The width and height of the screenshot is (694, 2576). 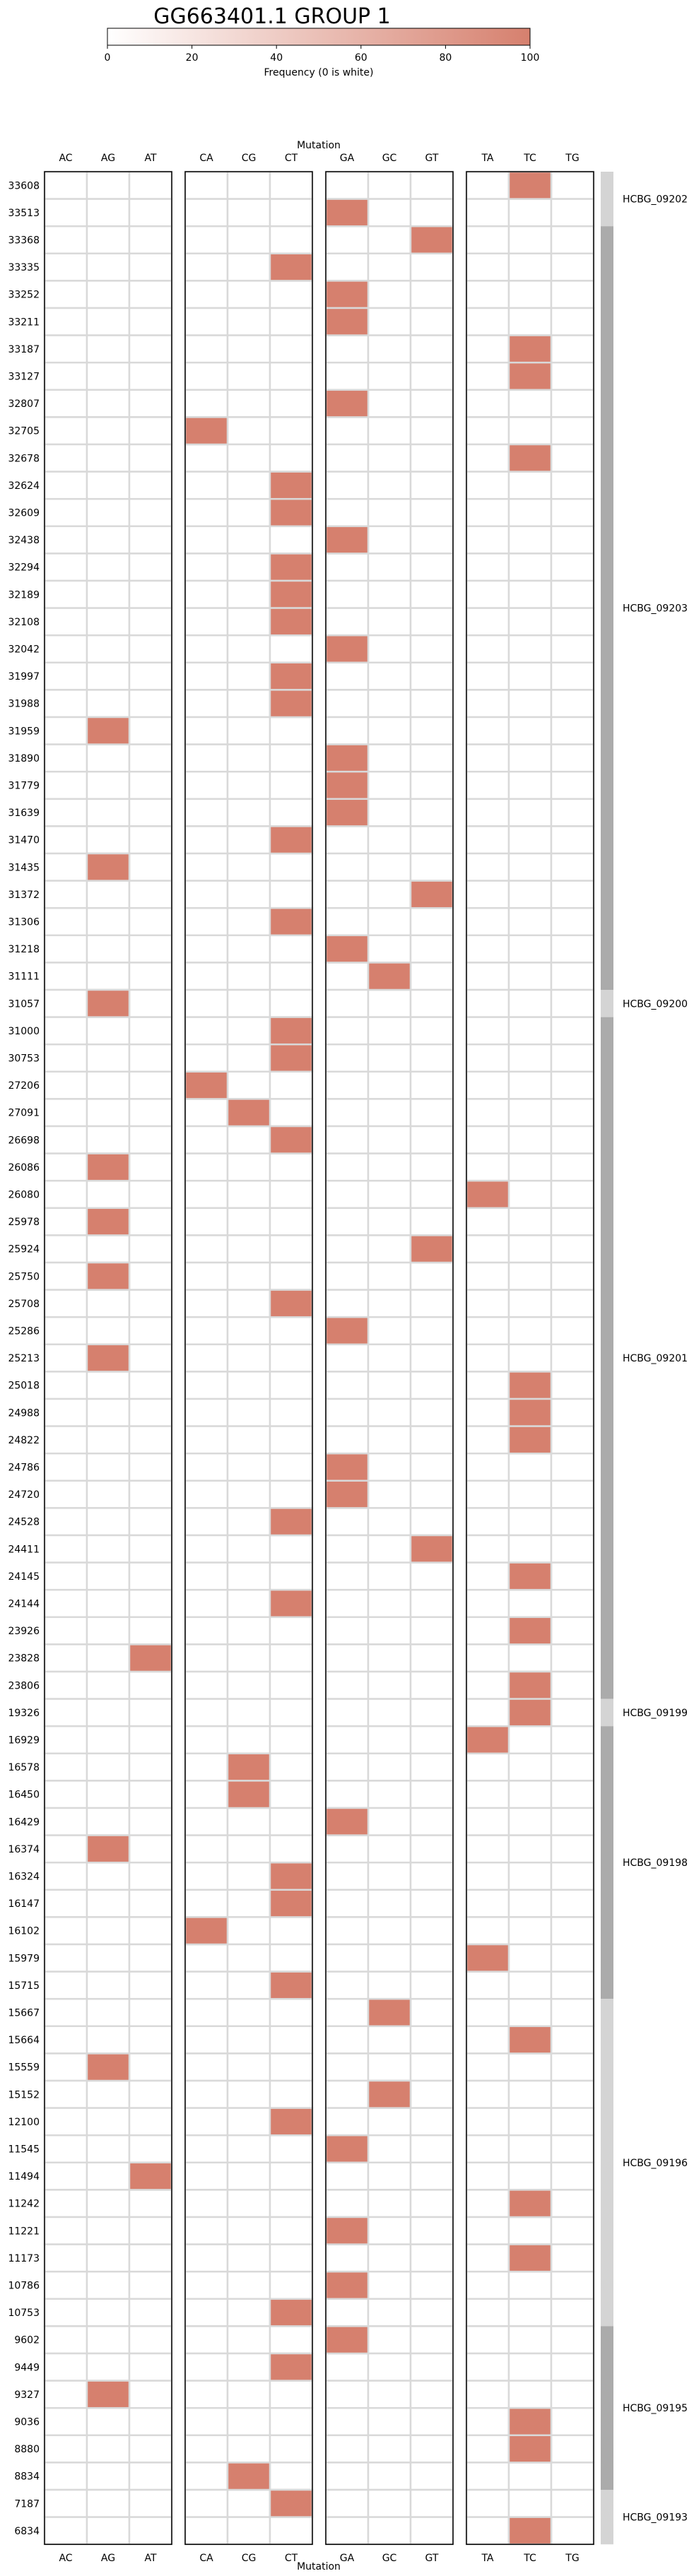 What do you see at coordinates (572, 158) in the screenshot?
I see `column-label-top: TG` at bounding box center [572, 158].